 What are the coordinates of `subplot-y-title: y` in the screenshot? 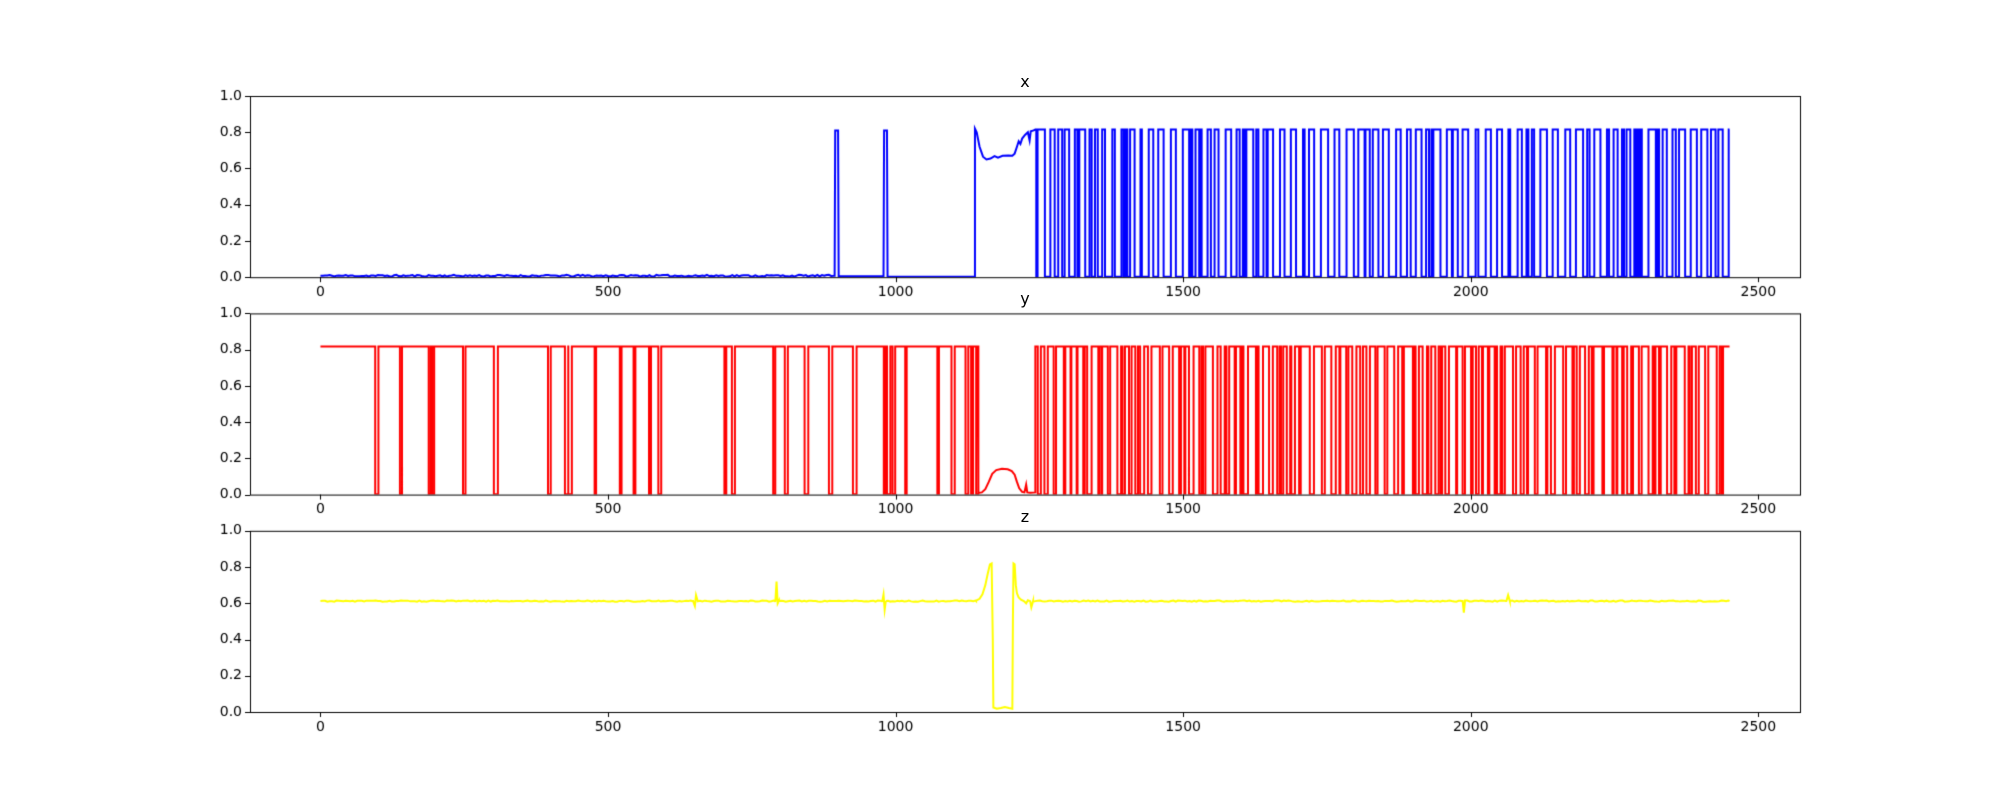 It's located at (1025, 299).